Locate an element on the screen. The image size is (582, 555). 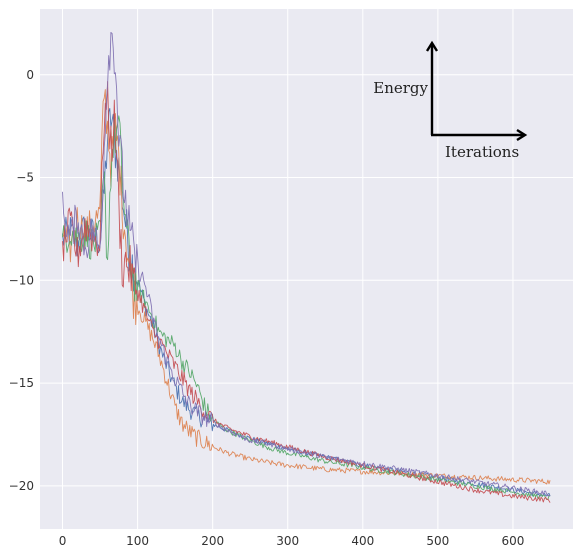
y-tick-label: −20 is located at coordinates (21, 486).